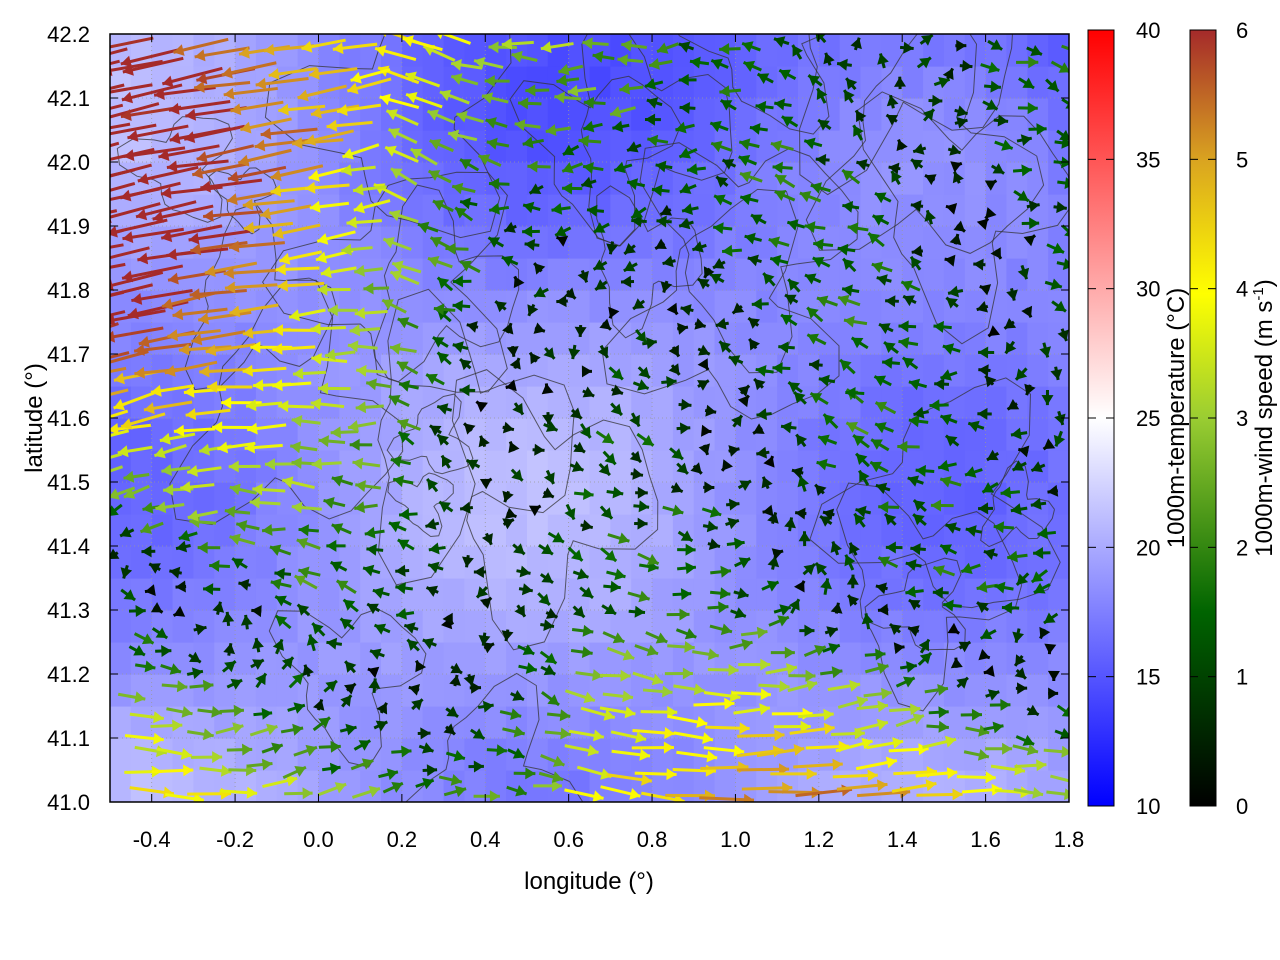 The height and width of the screenshot is (960, 1280). I want to click on x-axis-label: longitude (°), so click(589, 881).